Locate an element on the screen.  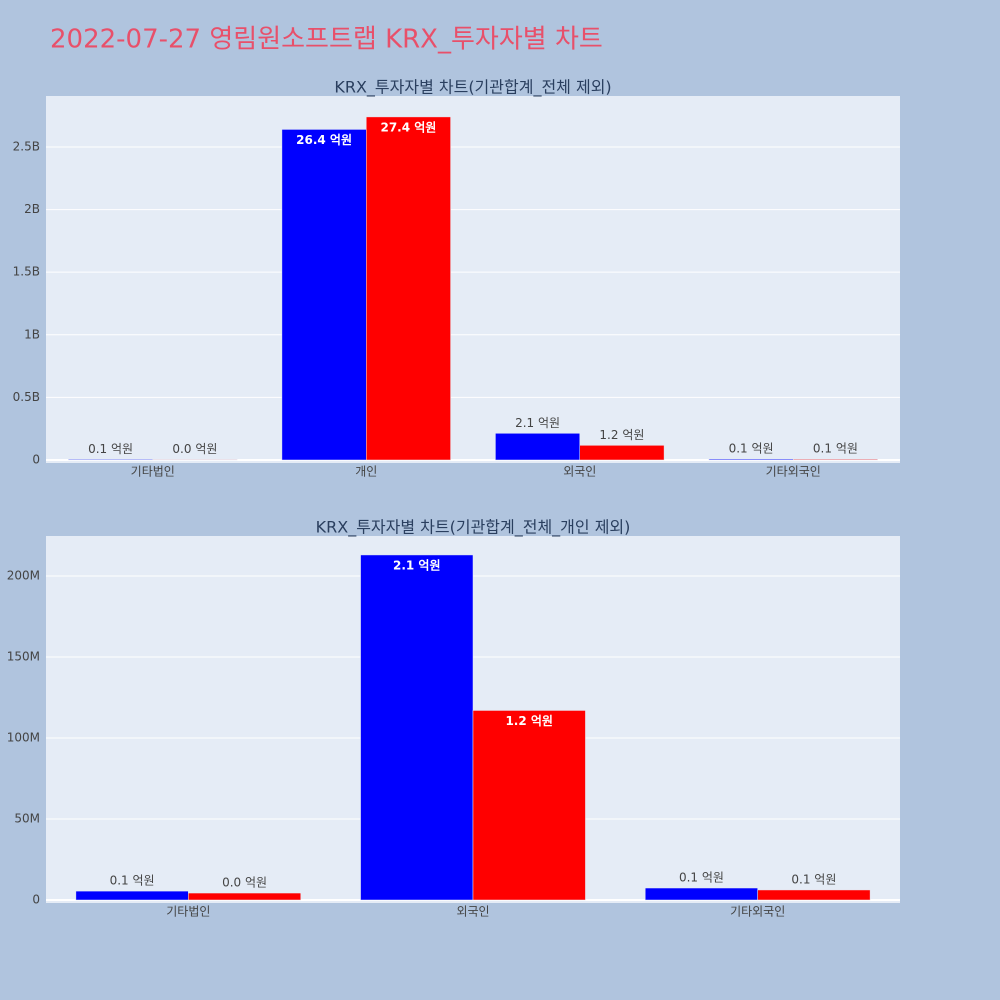
y-tick-label: 200M is located at coordinates (23, 576).